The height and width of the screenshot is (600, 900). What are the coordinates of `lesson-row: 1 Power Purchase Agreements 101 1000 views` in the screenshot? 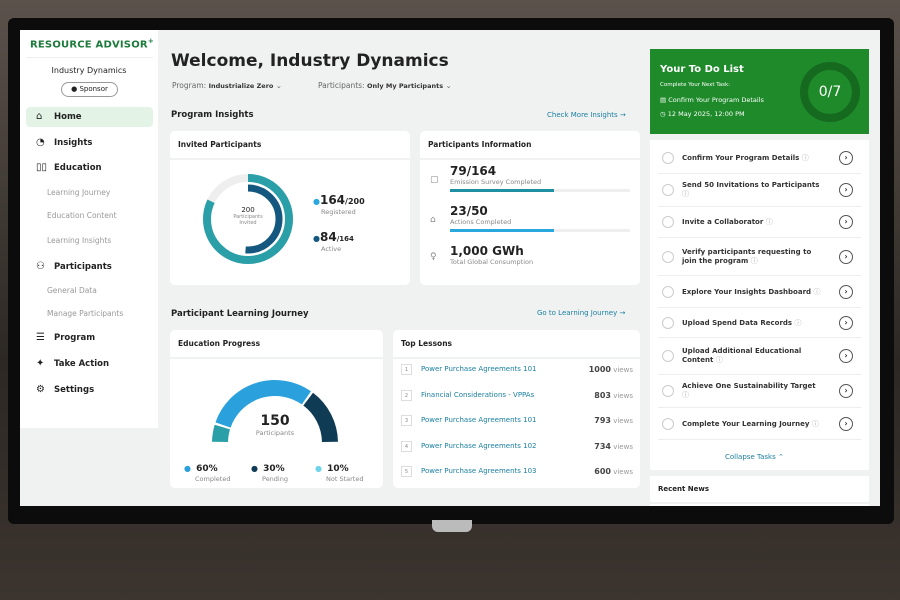 It's located at (517, 369).